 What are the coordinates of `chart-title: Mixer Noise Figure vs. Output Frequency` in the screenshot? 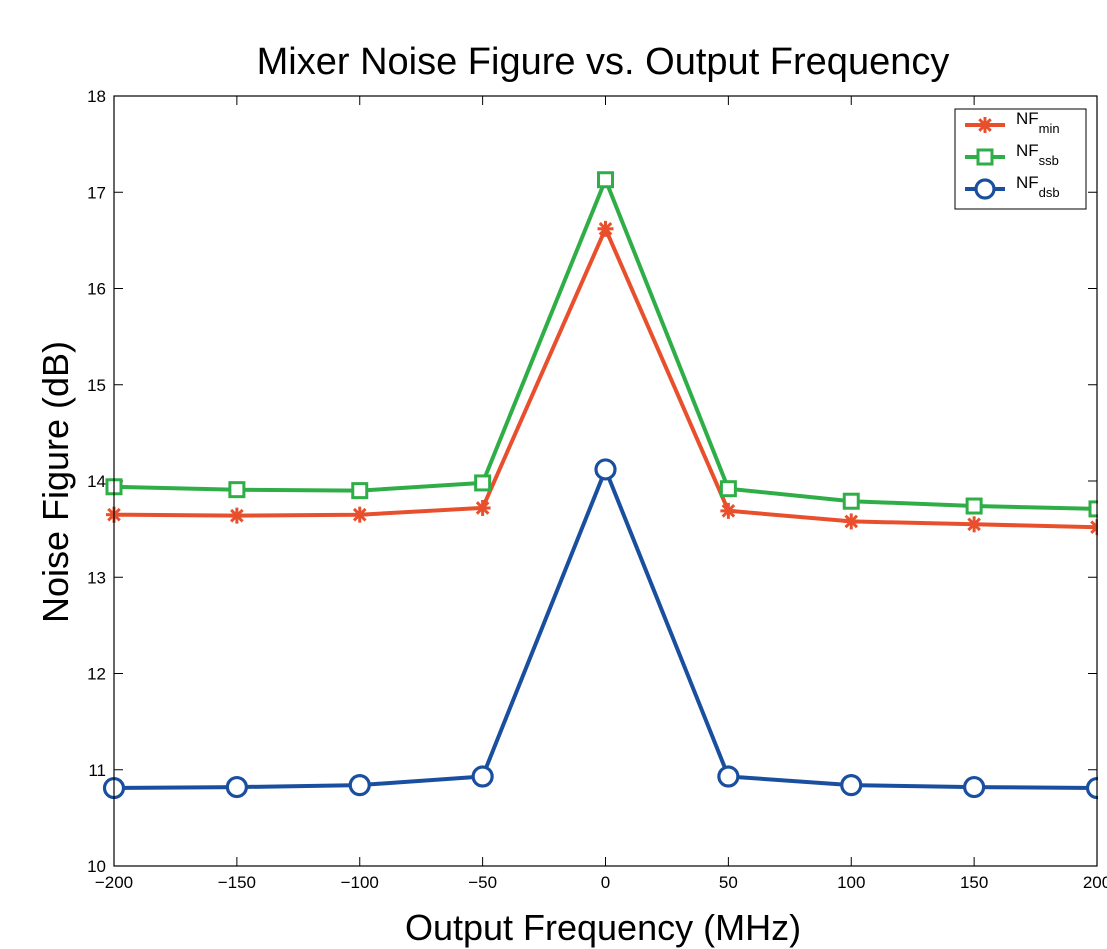 It's located at (603, 62).